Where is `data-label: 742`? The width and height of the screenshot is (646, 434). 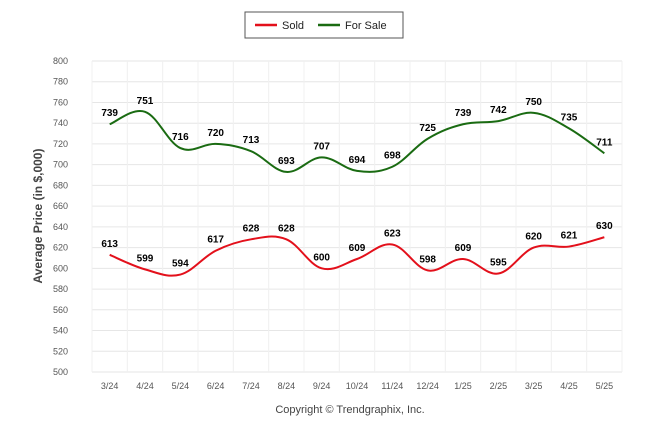
data-label: 742 is located at coordinates (498, 110).